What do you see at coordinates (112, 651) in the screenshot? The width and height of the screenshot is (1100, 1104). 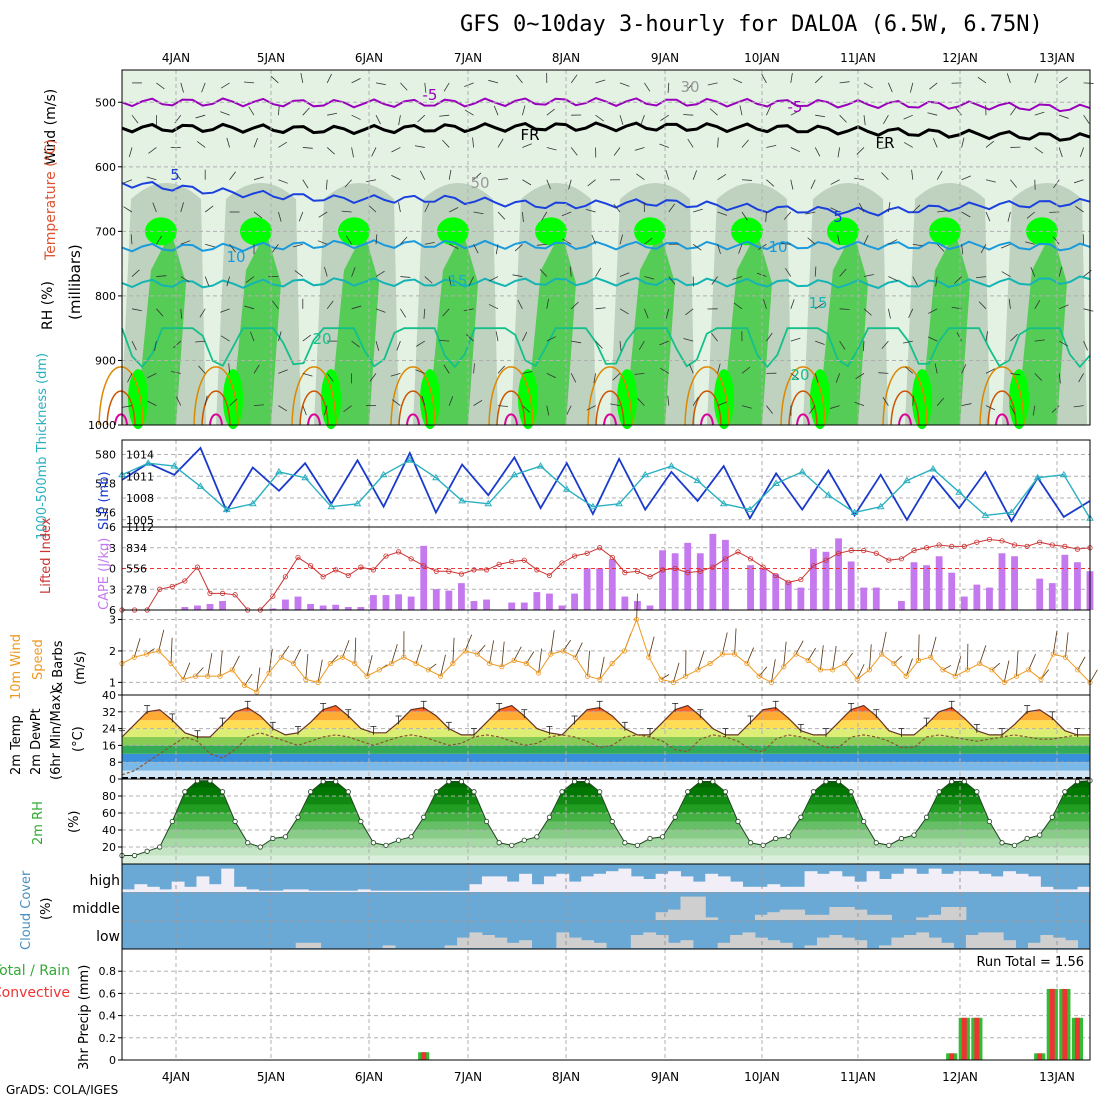 I see `wind-ytick-label-1: 2` at bounding box center [112, 651].